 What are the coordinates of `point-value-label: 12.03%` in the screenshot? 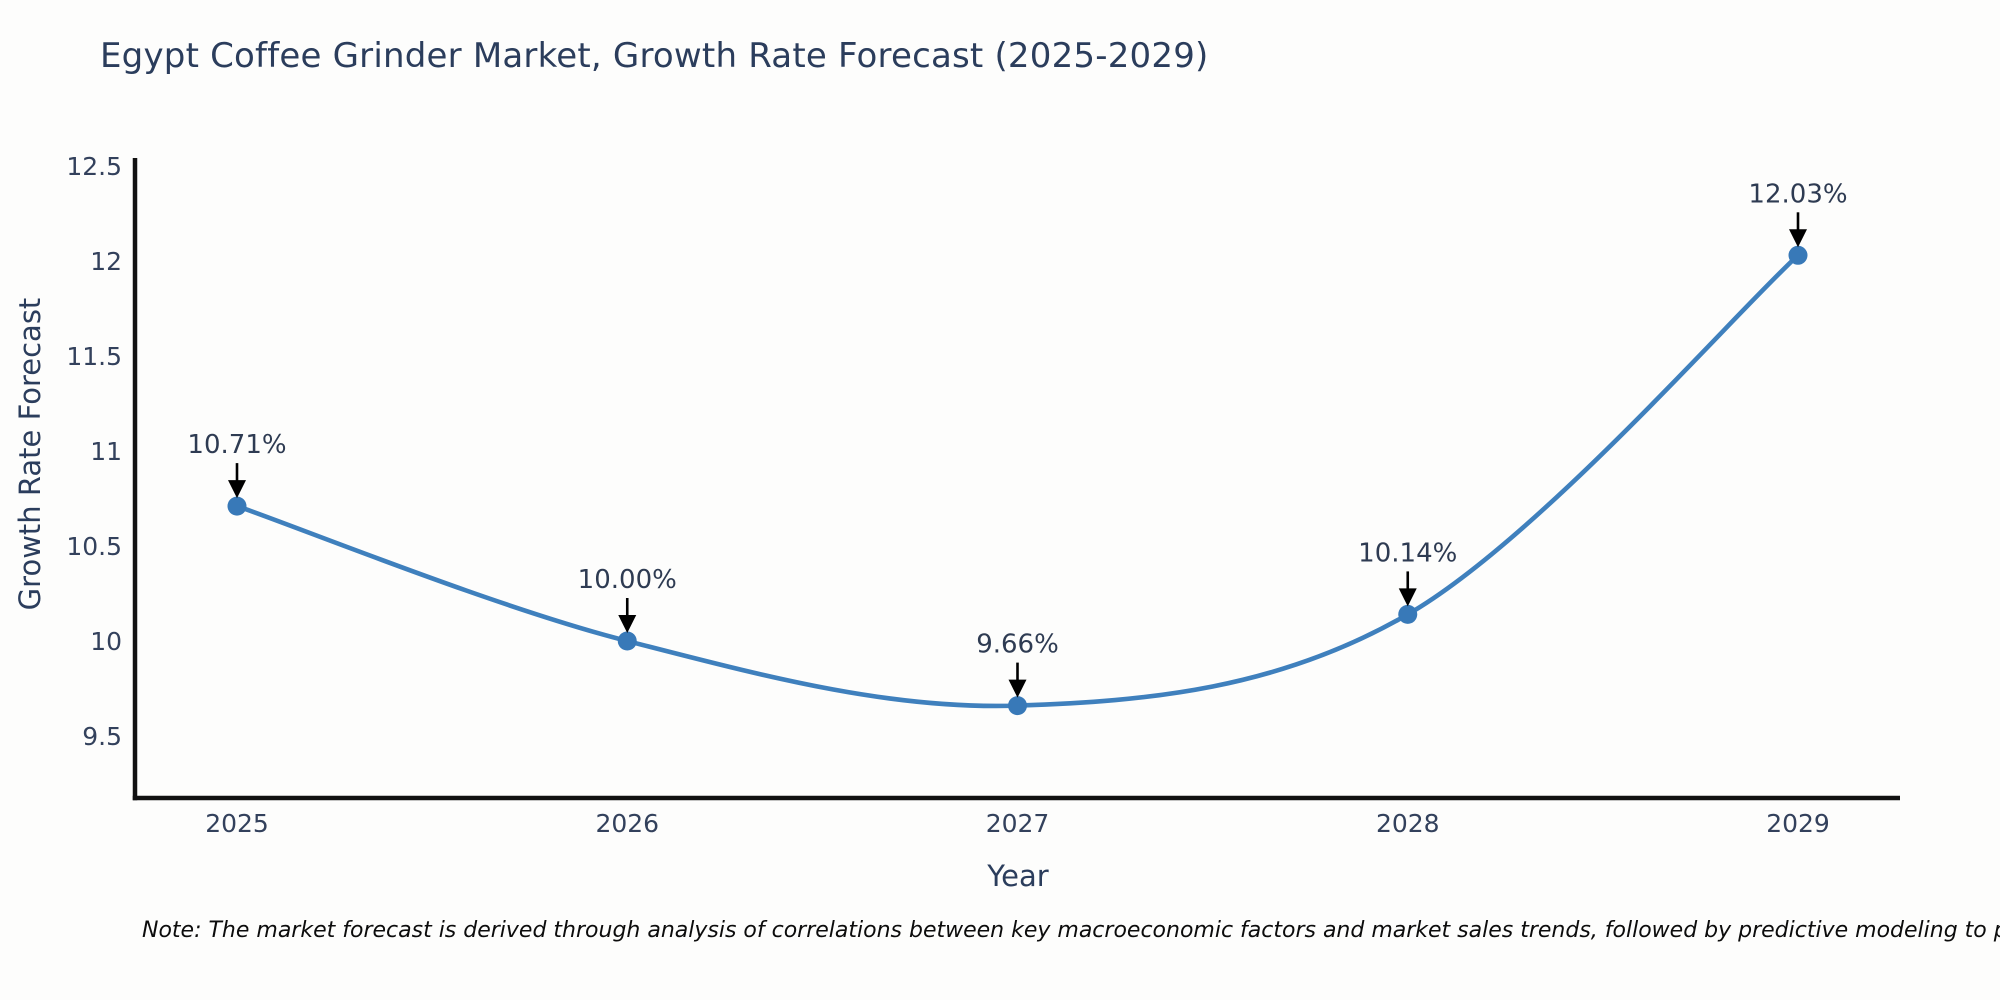 It's located at (1797, 194).